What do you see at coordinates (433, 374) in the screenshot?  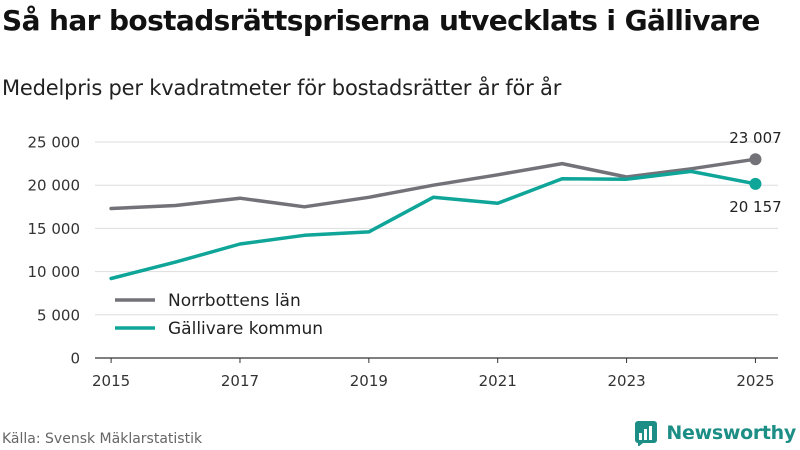 I see `x-axis: 2015 2017 2019 2021 2023 2025` at bounding box center [433, 374].